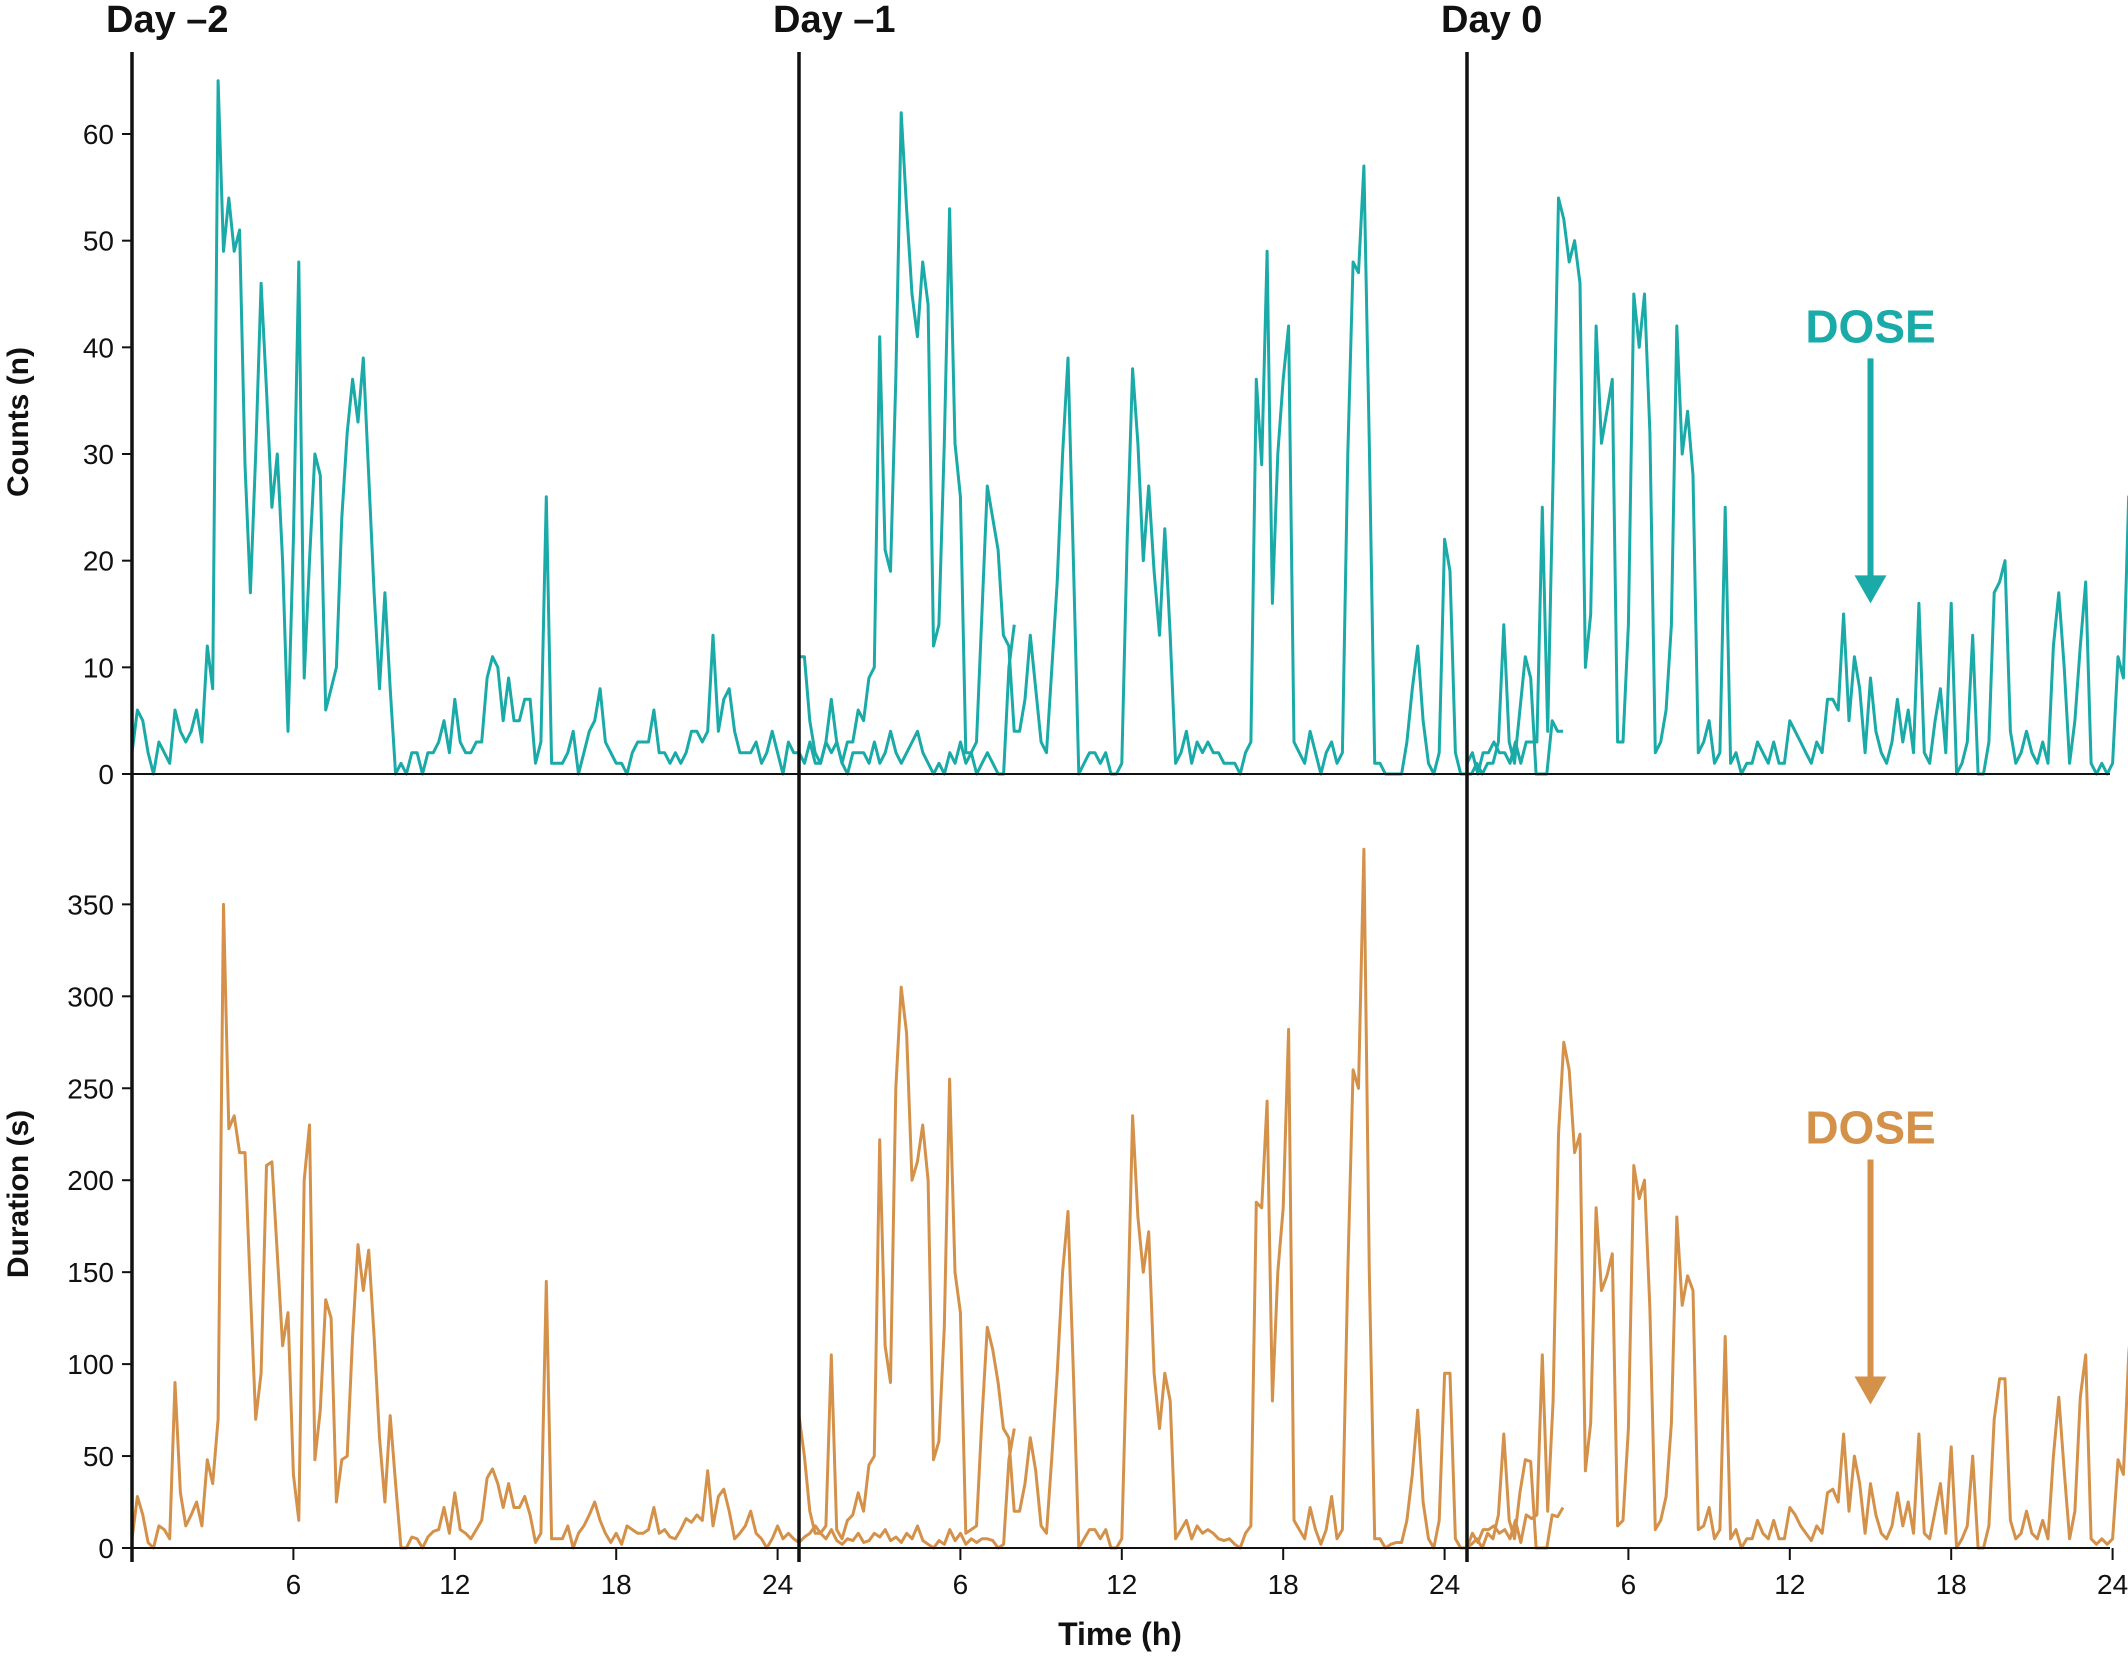 This screenshot has width=2128, height=1656. What do you see at coordinates (90, 996) in the screenshot?
I see `duration-y-tick-label: 300` at bounding box center [90, 996].